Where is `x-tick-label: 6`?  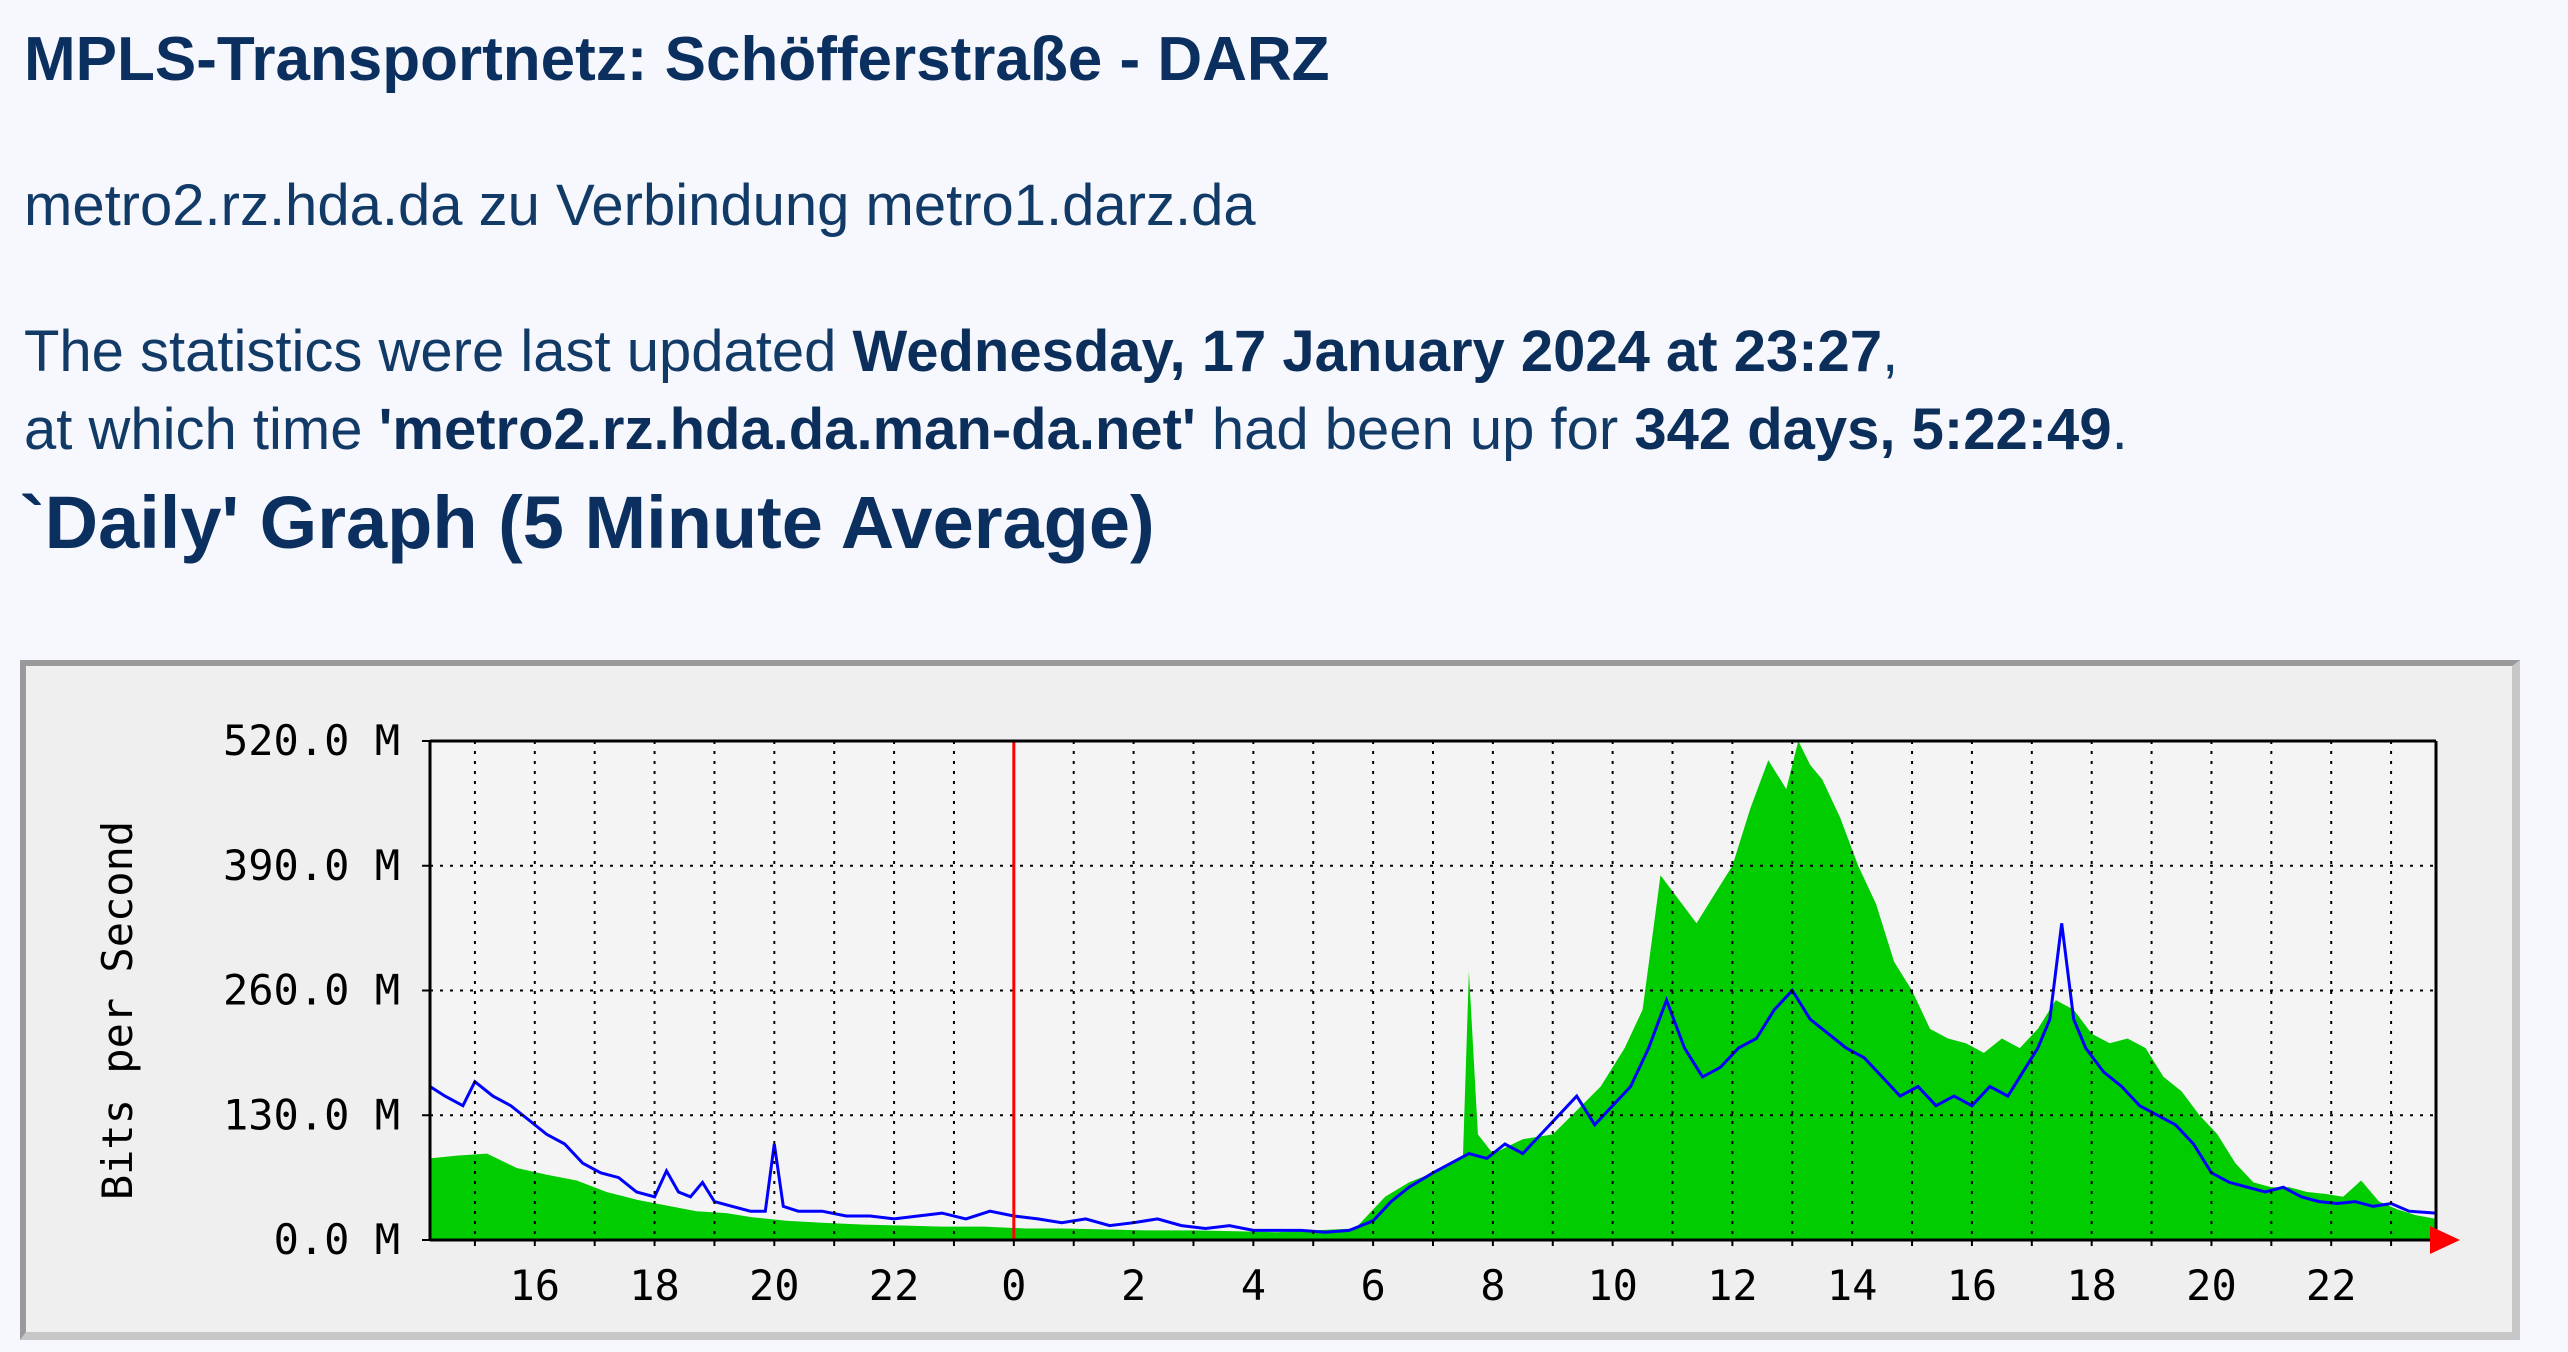 x-tick-label: 6 is located at coordinates (1372, 1285).